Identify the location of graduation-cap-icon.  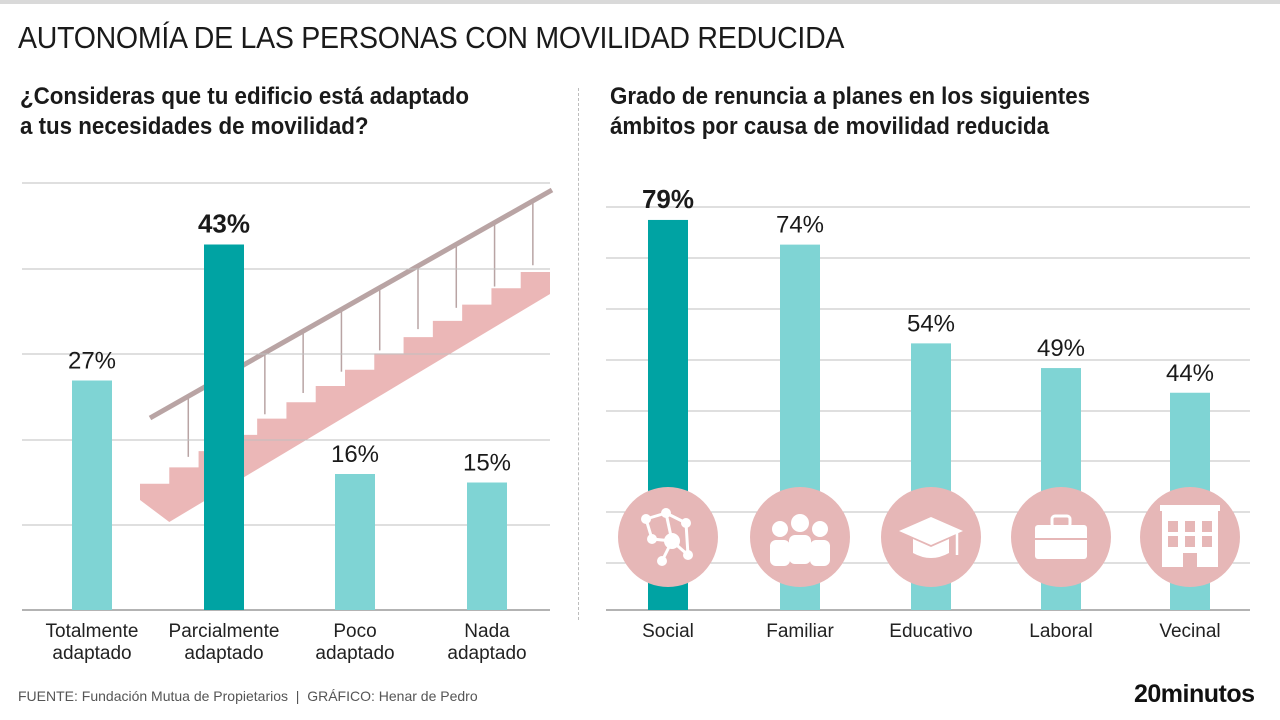
(931, 537).